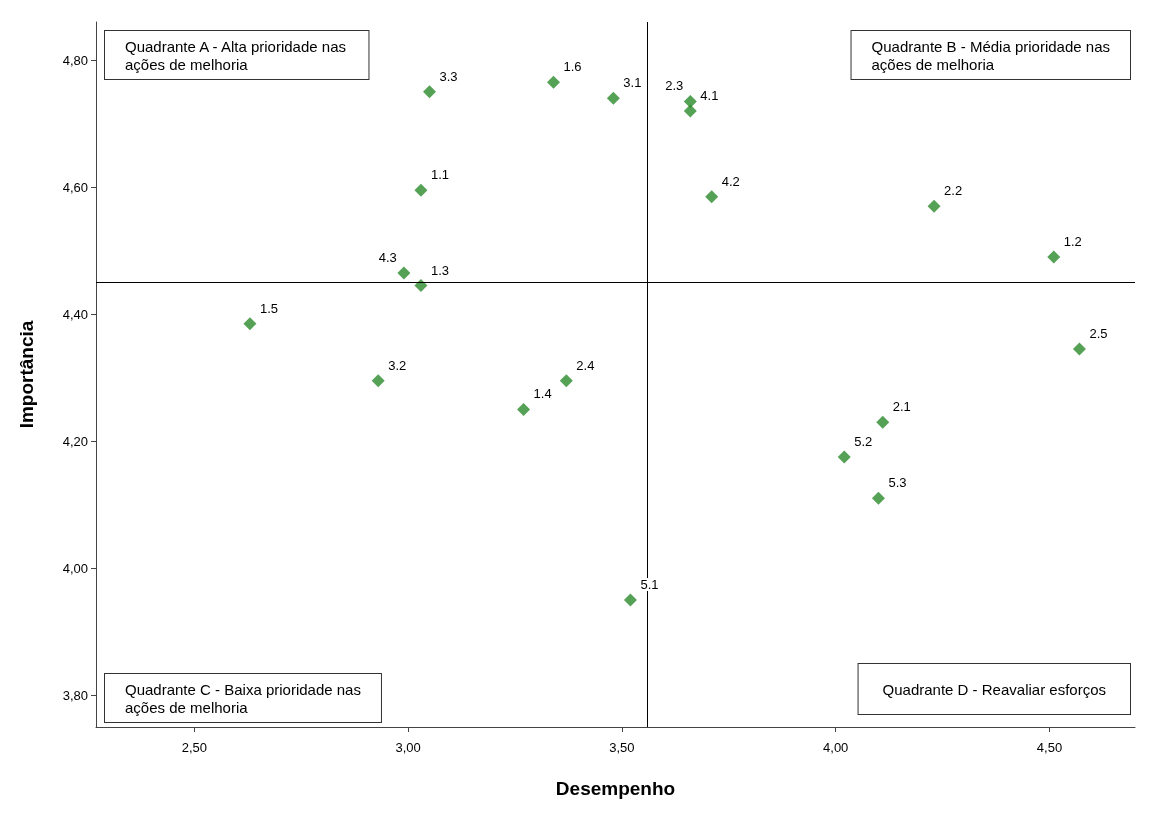  I want to click on annotation: 1.2, so click(1072, 241).